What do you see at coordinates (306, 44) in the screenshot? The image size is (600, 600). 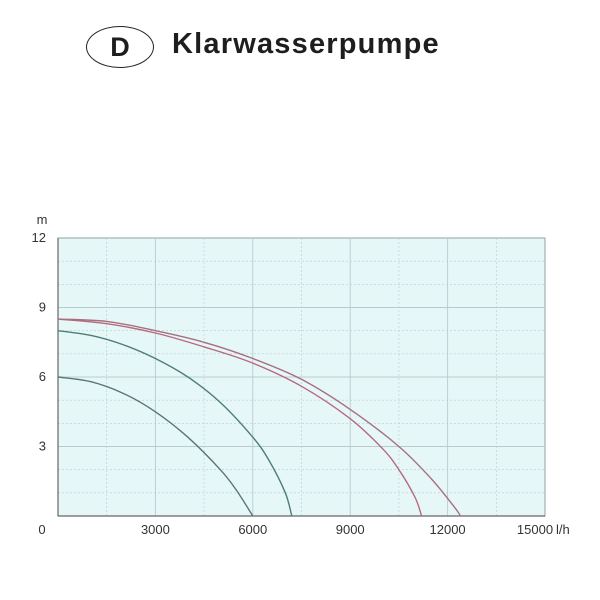 I see `page-title: Klarwasserpumpe` at bounding box center [306, 44].